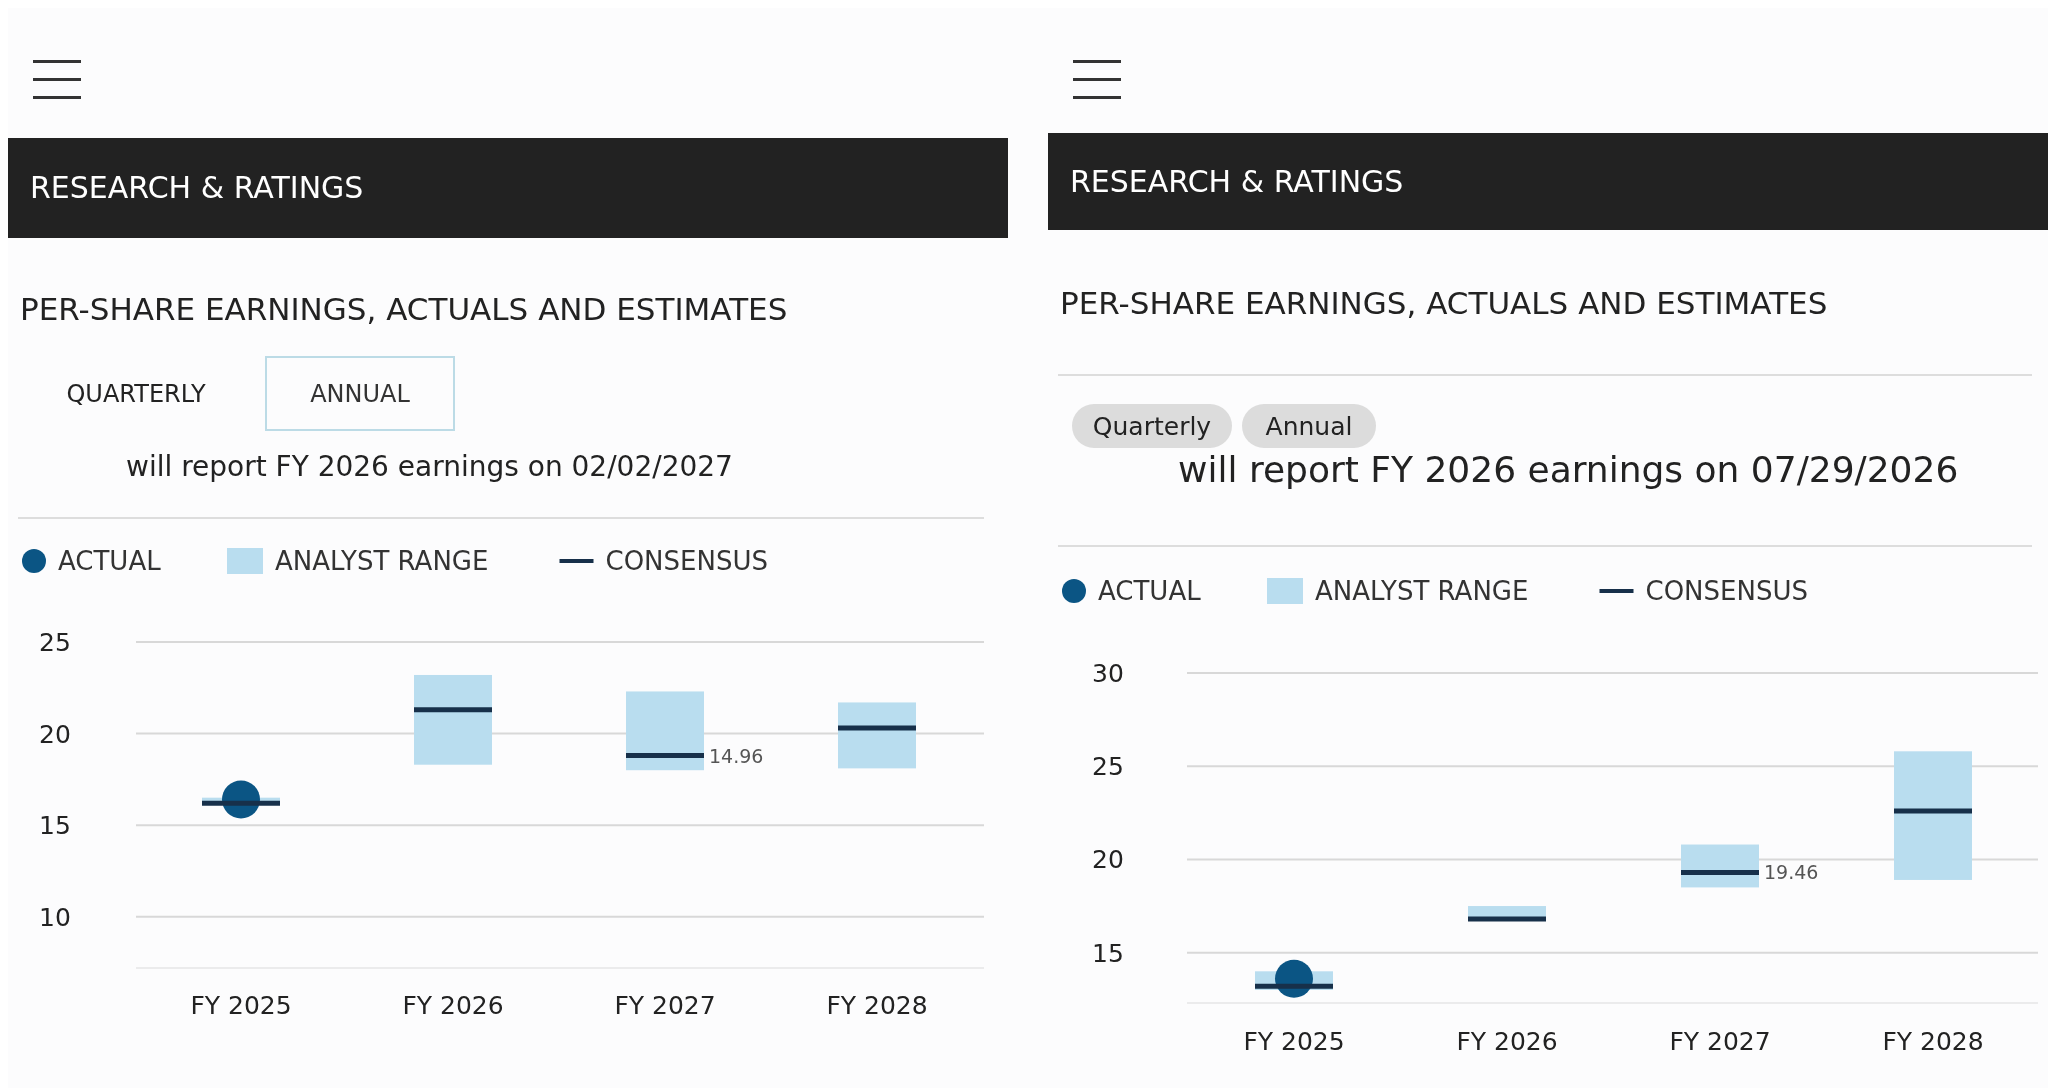 The width and height of the screenshot is (2048, 1088). What do you see at coordinates (1791, 872) in the screenshot?
I see `annotation: 19.46` at bounding box center [1791, 872].